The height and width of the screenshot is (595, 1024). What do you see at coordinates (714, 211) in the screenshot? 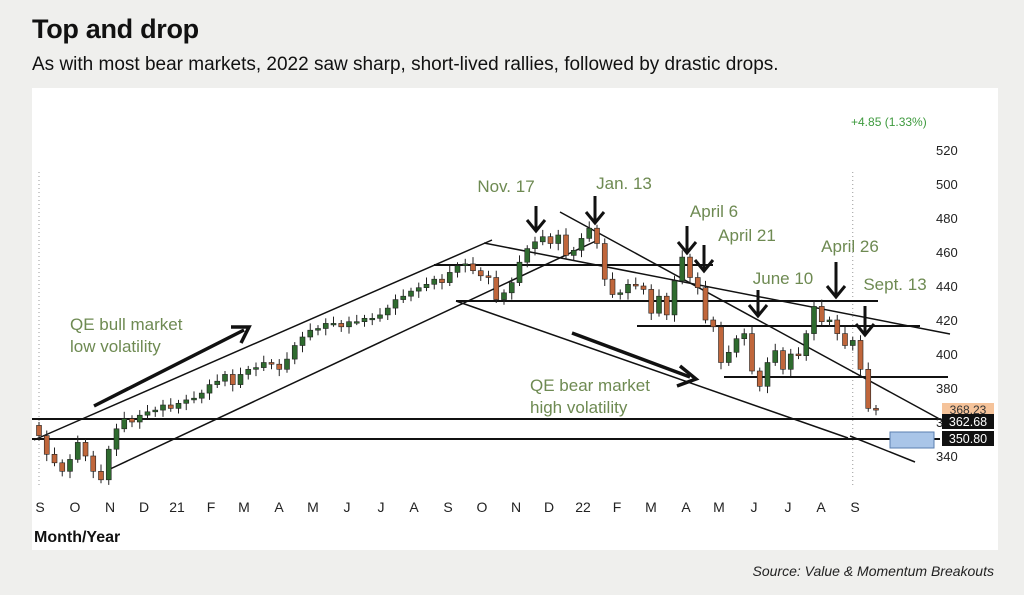
I see `annotation-label: April 6` at bounding box center [714, 211].